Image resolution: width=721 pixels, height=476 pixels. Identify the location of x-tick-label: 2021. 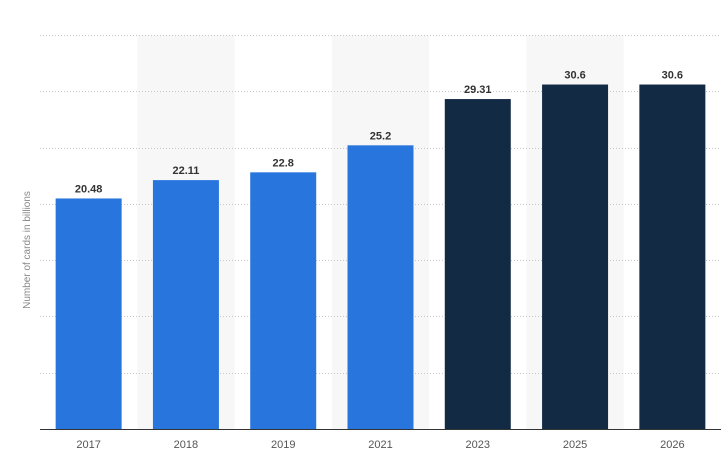
(380, 445).